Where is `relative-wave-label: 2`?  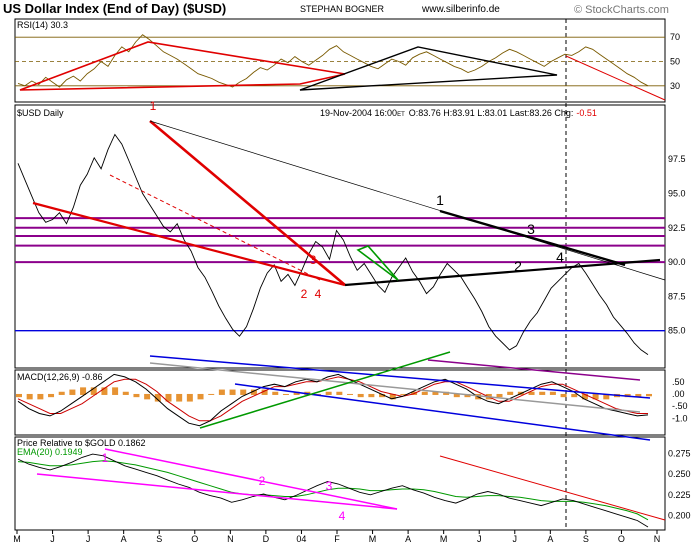 relative-wave-label: 2 is located at coordinates (262, 481).